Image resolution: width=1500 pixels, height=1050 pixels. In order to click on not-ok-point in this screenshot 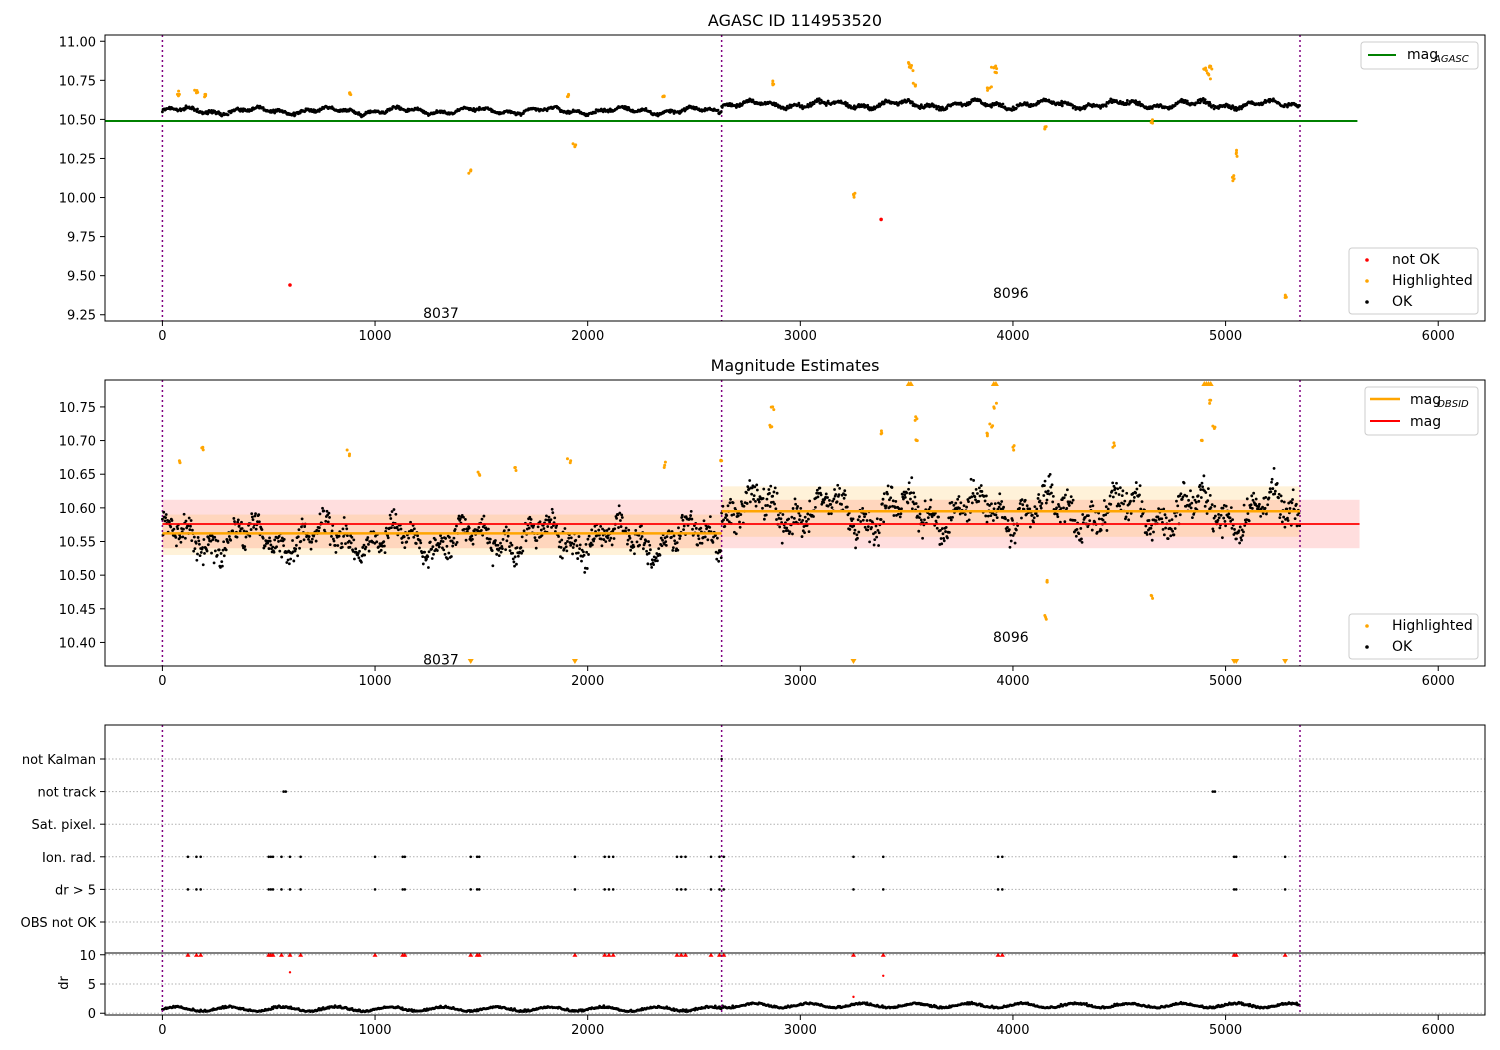, I will do `click(290, 285)`.